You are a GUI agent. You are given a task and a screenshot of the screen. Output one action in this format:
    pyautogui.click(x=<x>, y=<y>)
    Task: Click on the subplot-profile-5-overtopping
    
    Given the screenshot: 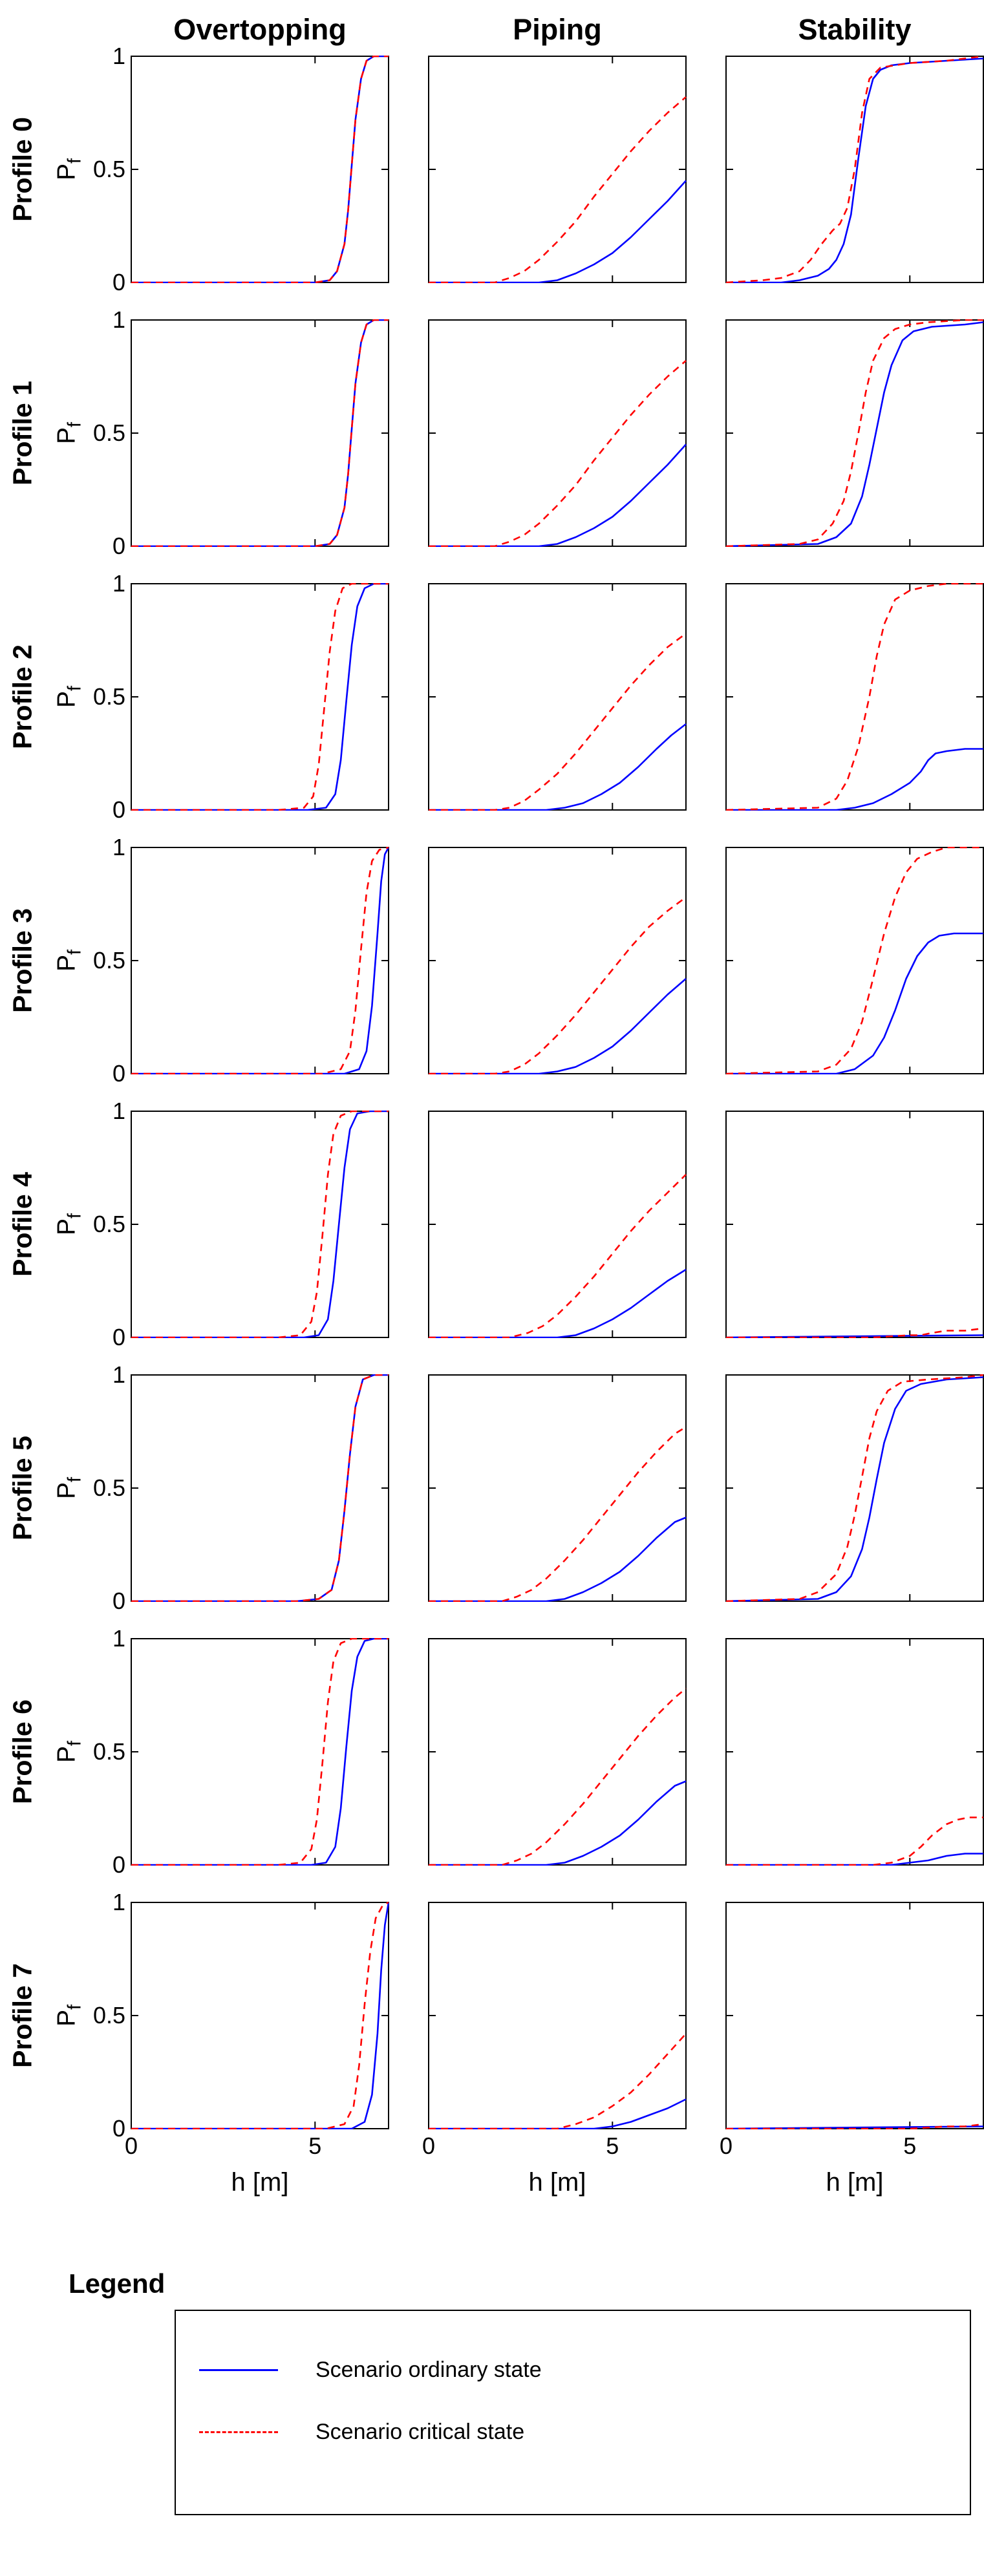 What is the action you would take?
    pyautogui.click(x=260, y=1488)
    